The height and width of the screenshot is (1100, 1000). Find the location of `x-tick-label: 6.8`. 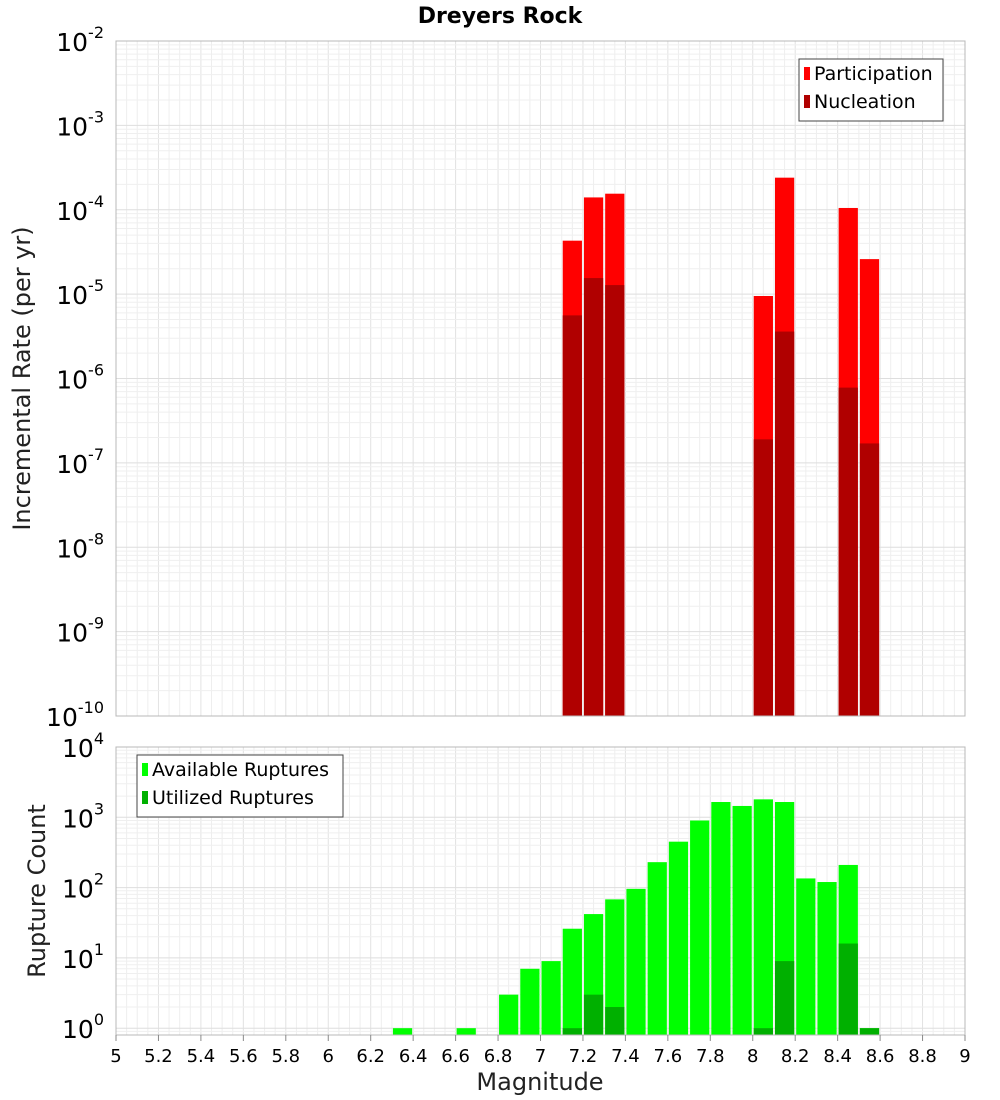

x-tick-label: 6.8 is located at coordinates (498, 1056).